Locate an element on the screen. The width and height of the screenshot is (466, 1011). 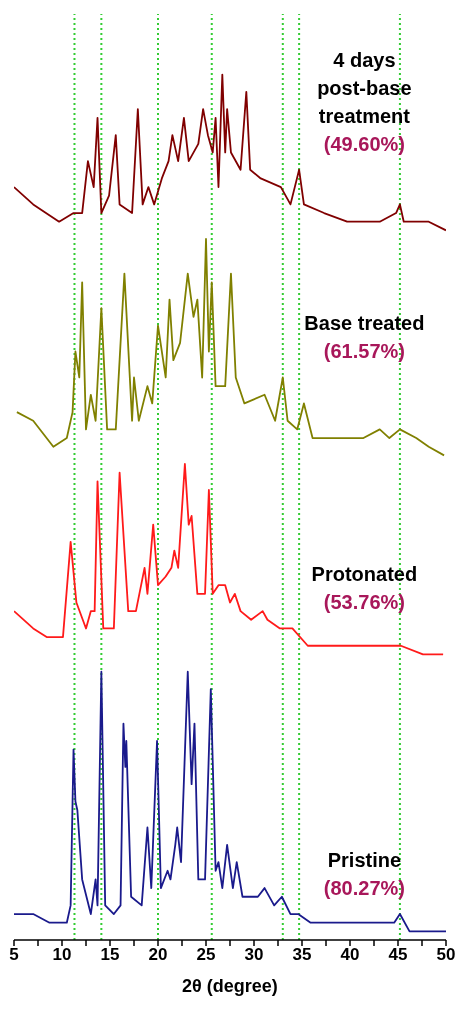
x-tick-label: 25 is located at coordinates (206, 955).